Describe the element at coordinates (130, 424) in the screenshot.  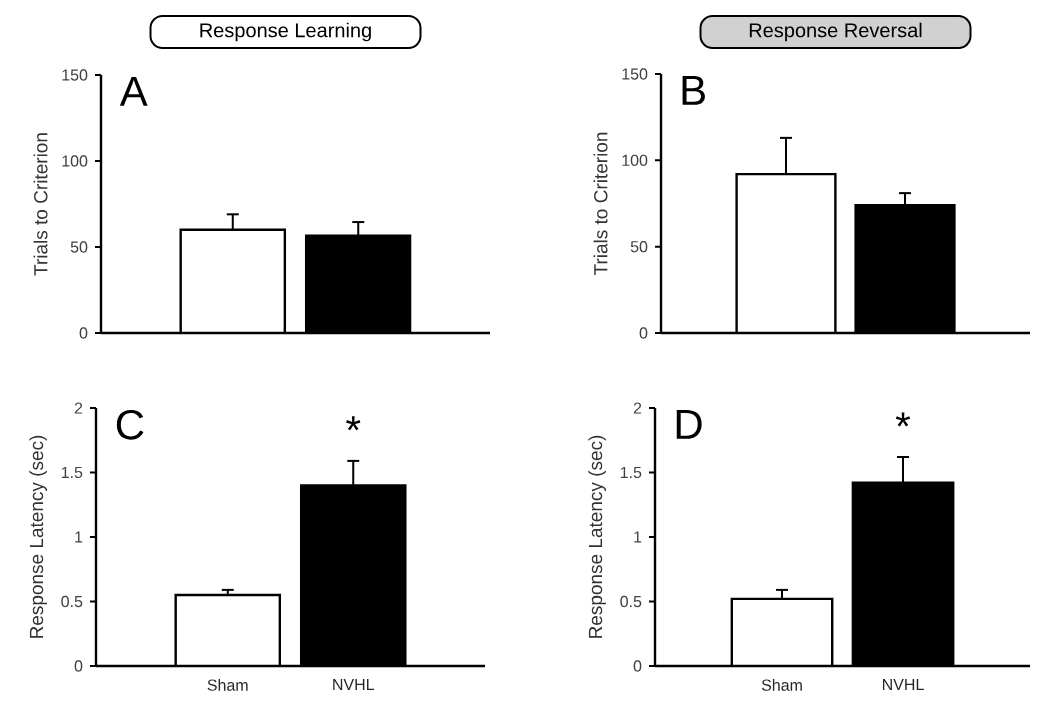
I see `annotation: C` at that location.